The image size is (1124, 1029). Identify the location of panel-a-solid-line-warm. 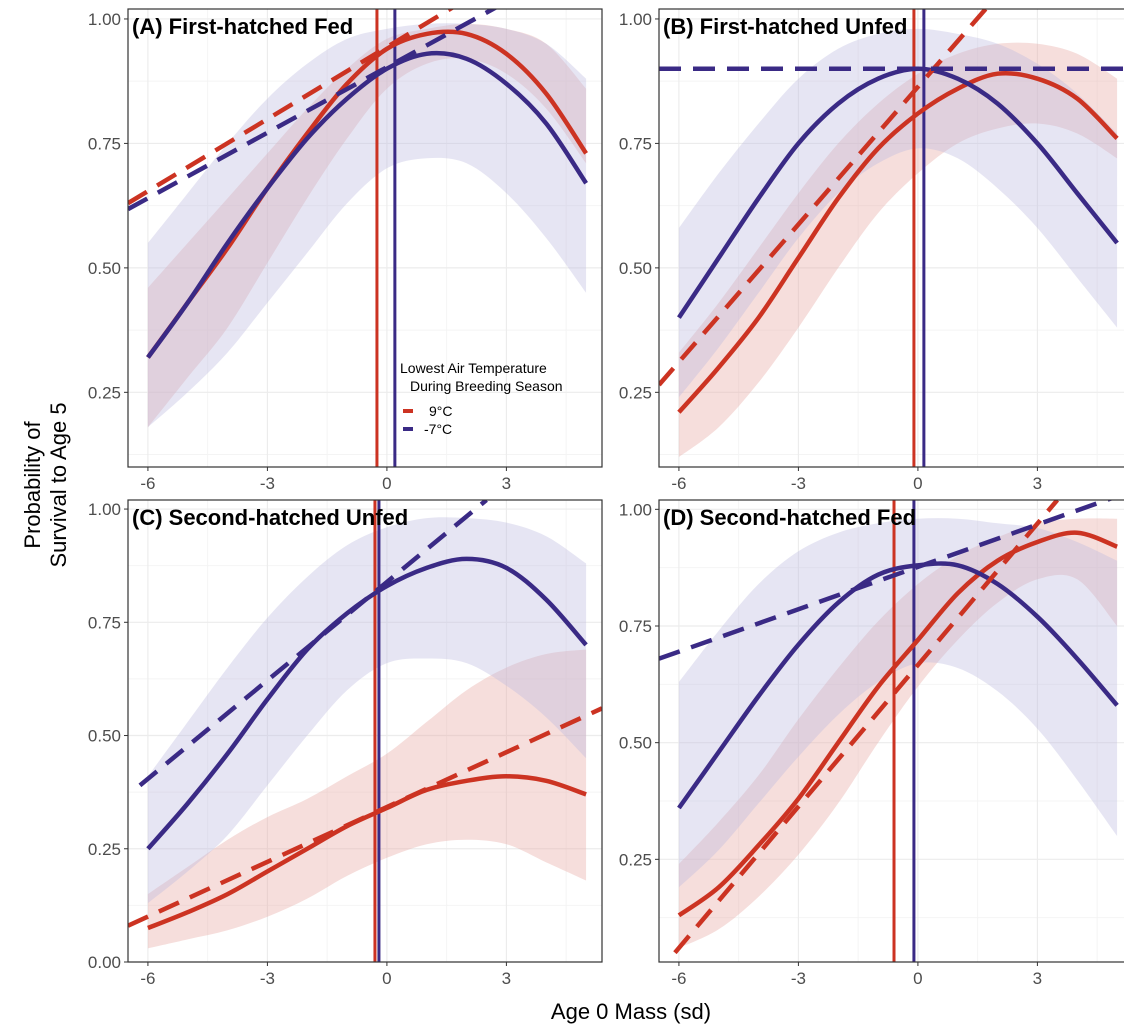
(367, 194).